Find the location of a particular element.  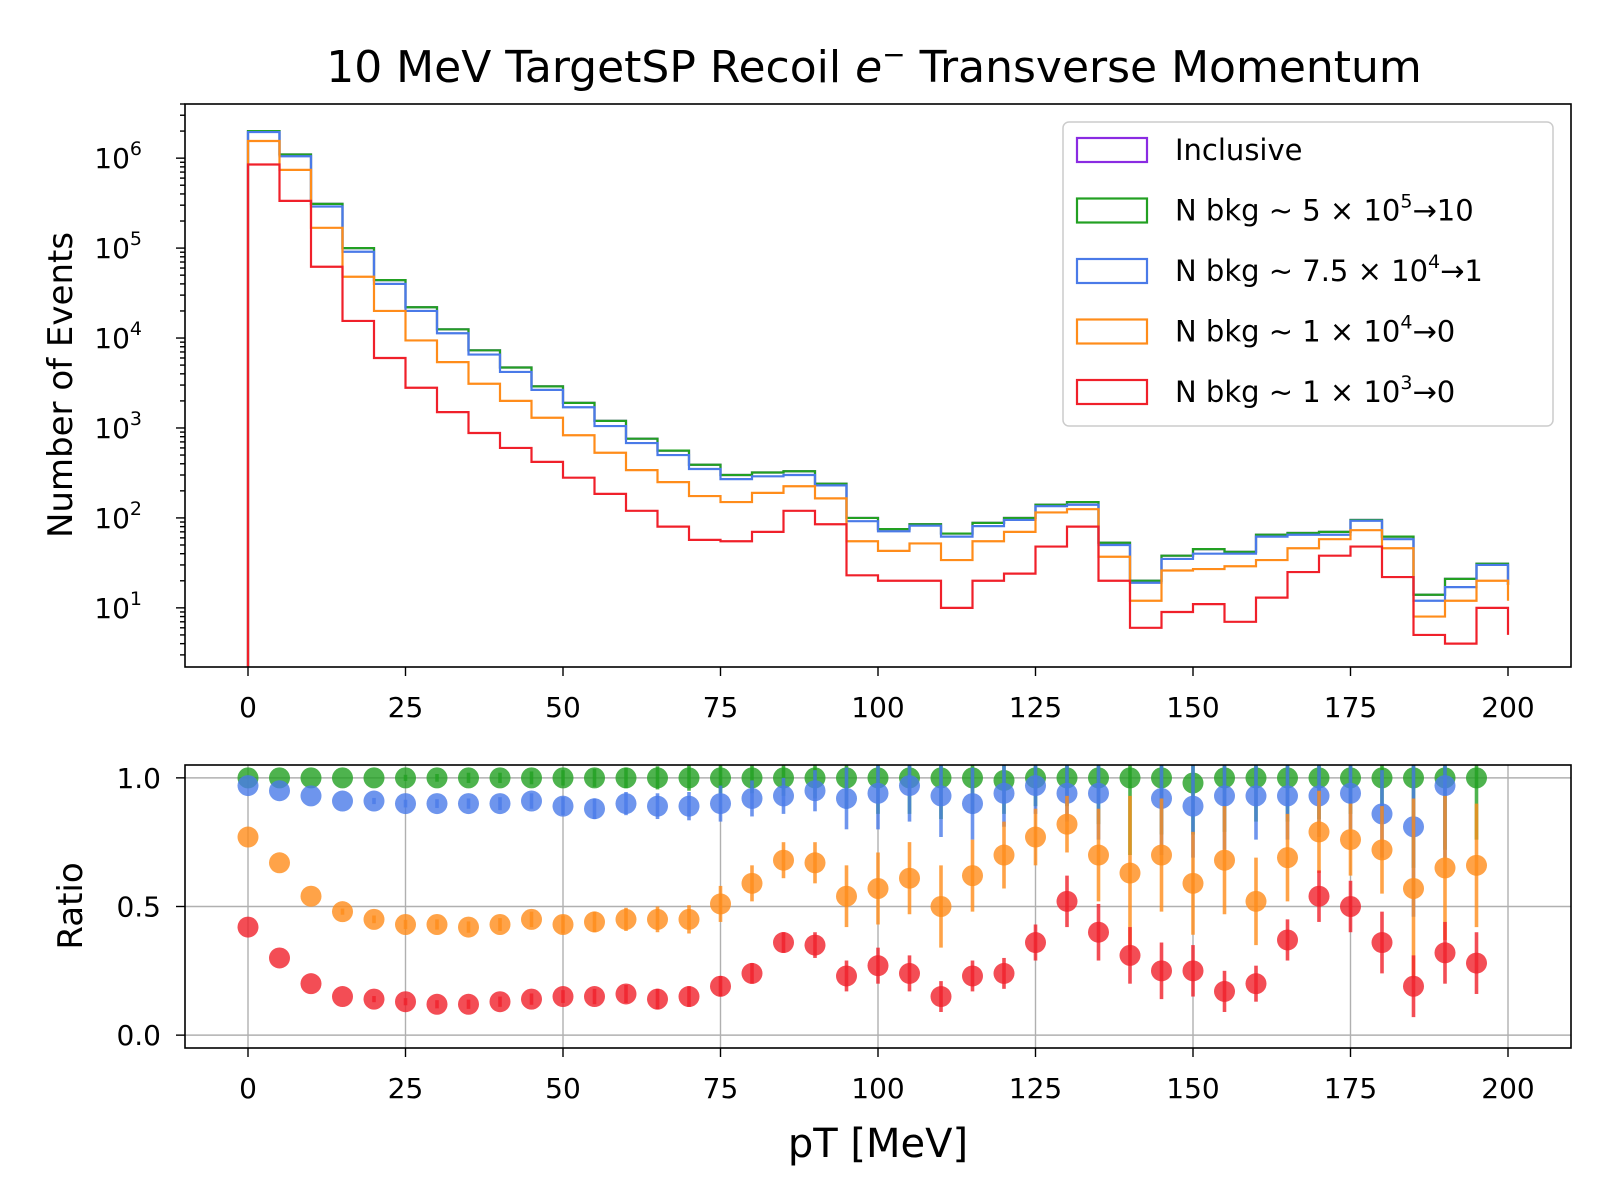

x-tick-label: 50 is located at coordinates (563, 1088).